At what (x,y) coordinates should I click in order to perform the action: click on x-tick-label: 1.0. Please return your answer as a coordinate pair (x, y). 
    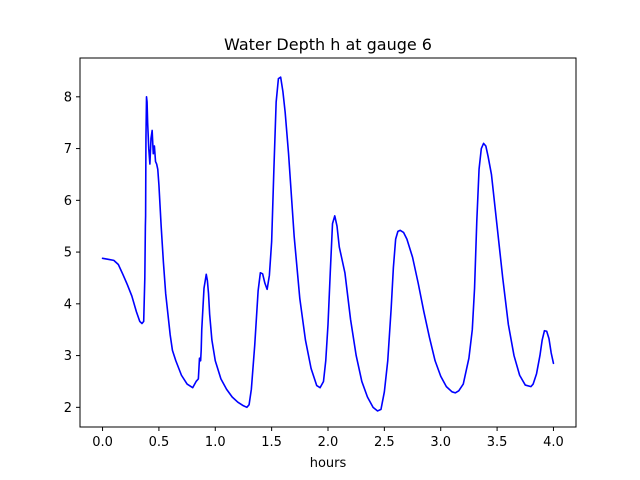
    Looking at the image, I should click on (215, 442).